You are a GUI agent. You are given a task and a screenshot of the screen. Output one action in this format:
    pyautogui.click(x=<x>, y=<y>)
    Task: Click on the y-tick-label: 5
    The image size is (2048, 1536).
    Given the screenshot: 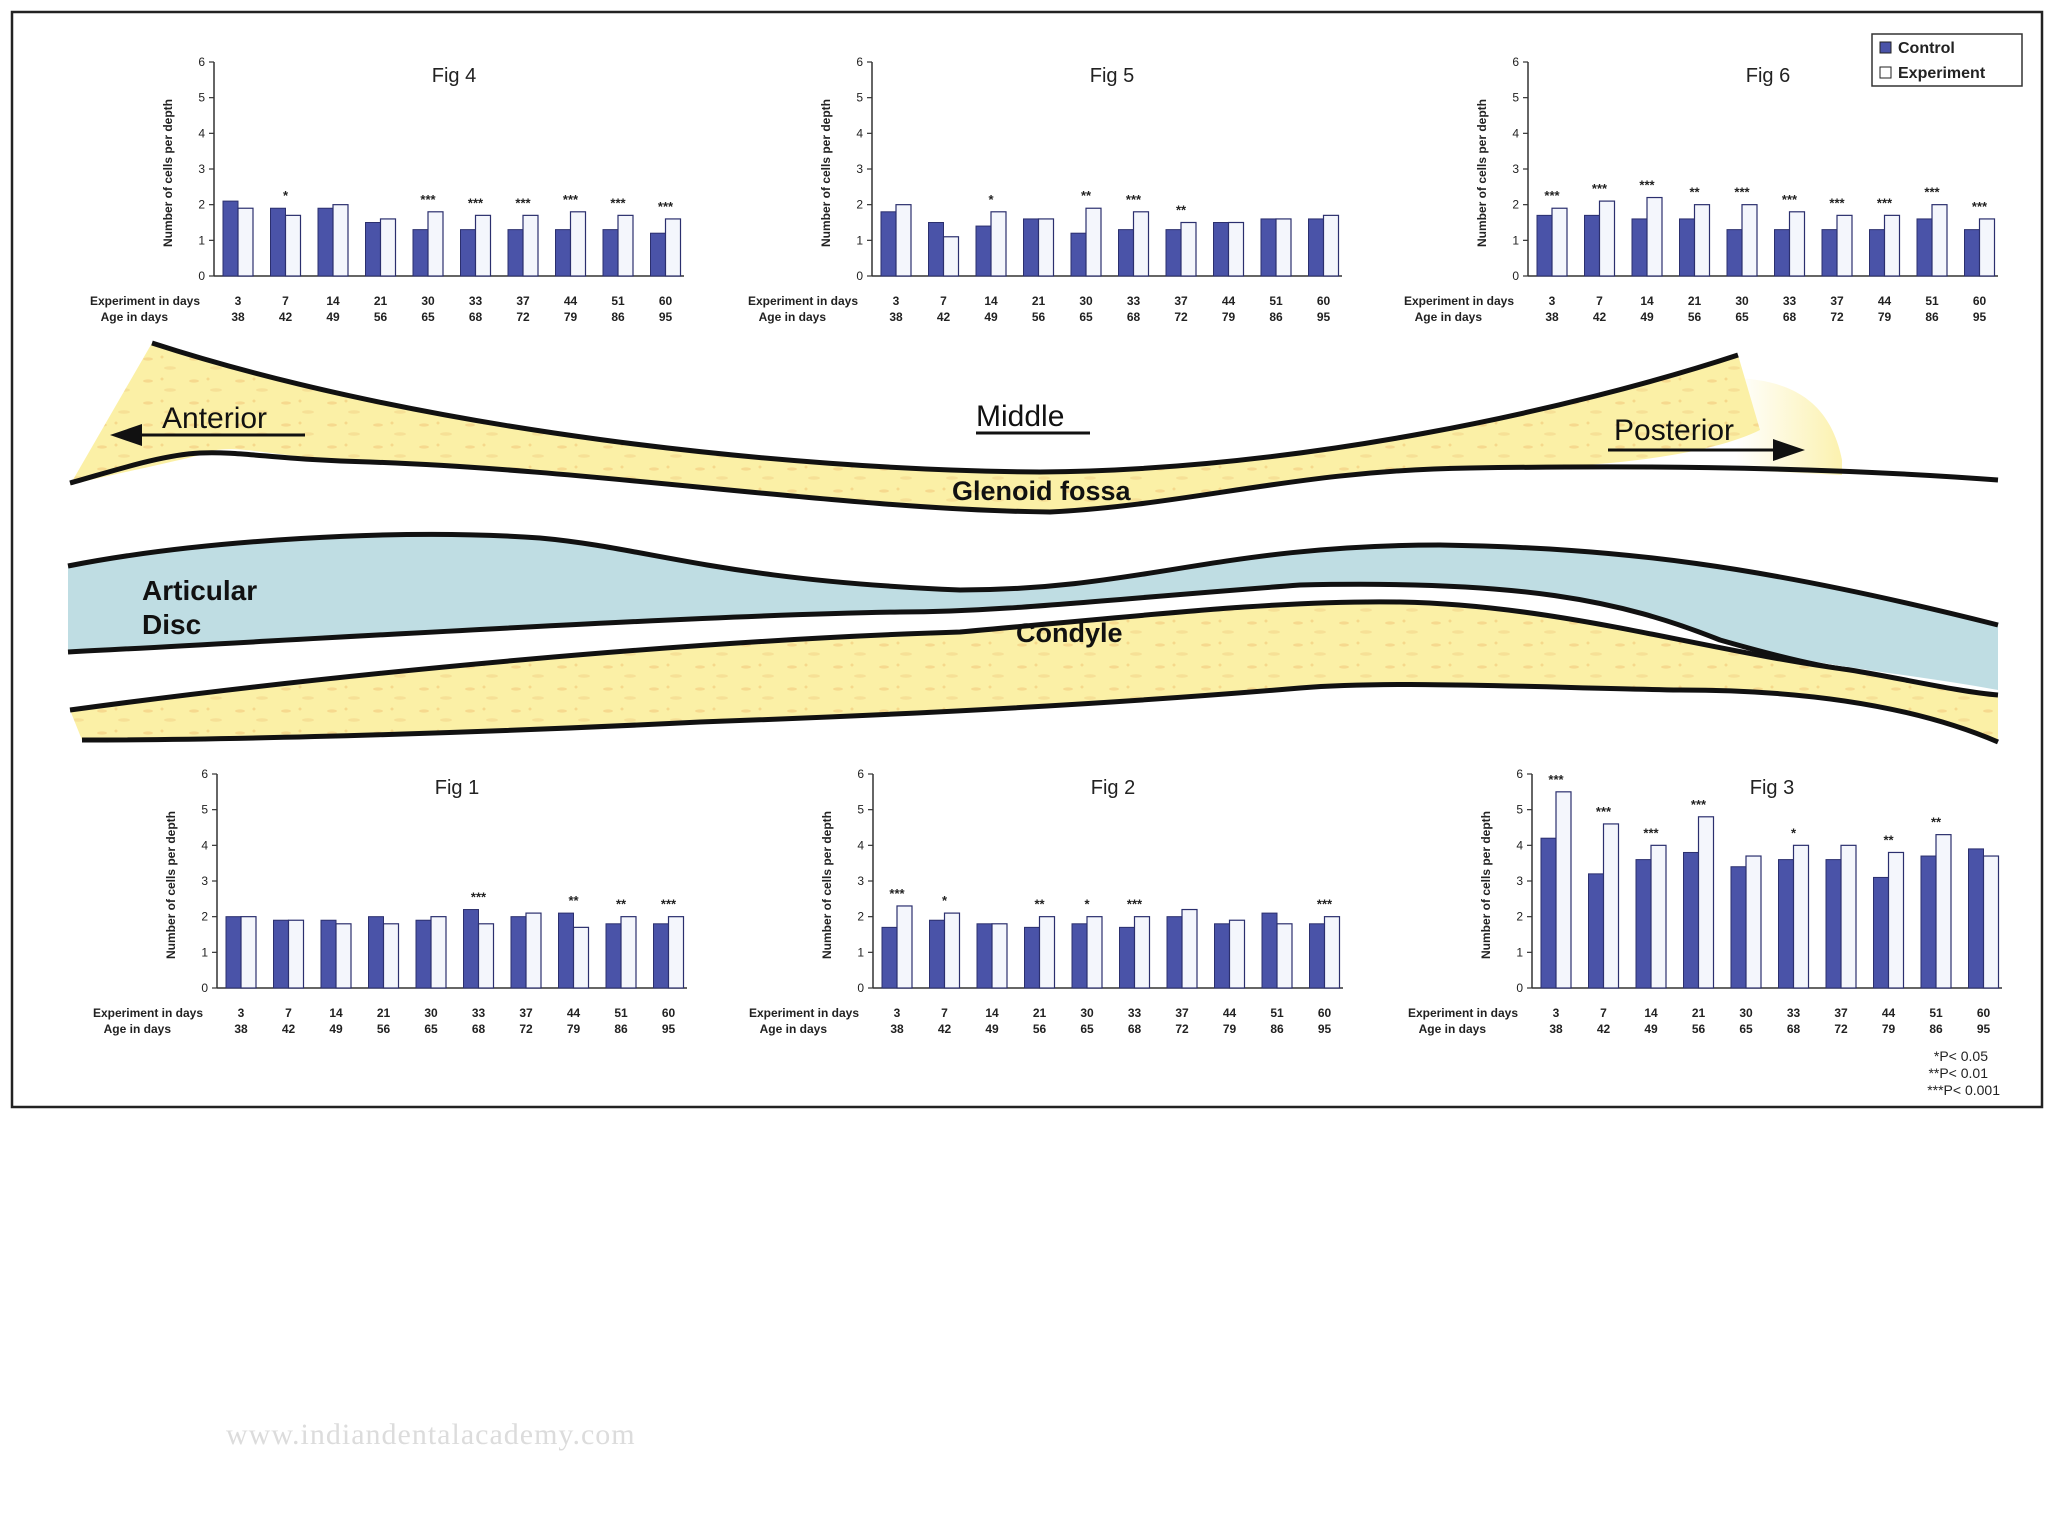 What is the action you would take?
    pyautogui.click(x=1515, y=98)
    